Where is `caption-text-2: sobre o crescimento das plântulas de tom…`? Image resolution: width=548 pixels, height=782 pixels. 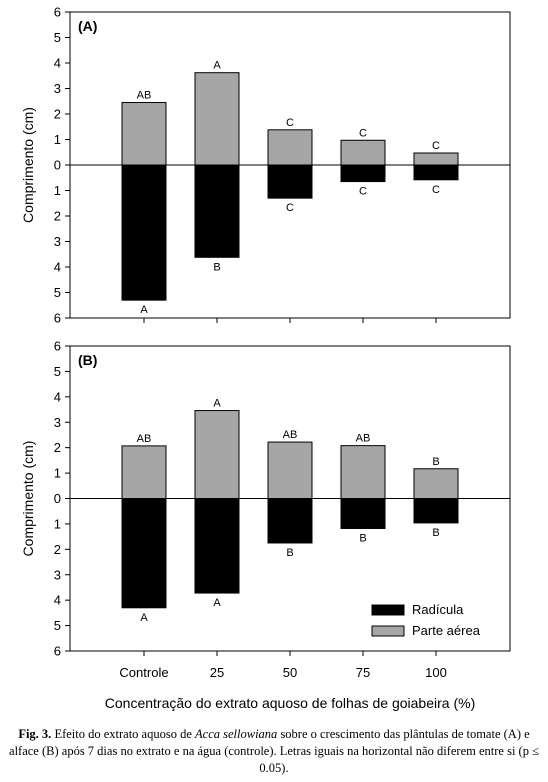
caption-text-2: sobre o crescimento das plântulas de tom… is located at coordinates (274, 751).